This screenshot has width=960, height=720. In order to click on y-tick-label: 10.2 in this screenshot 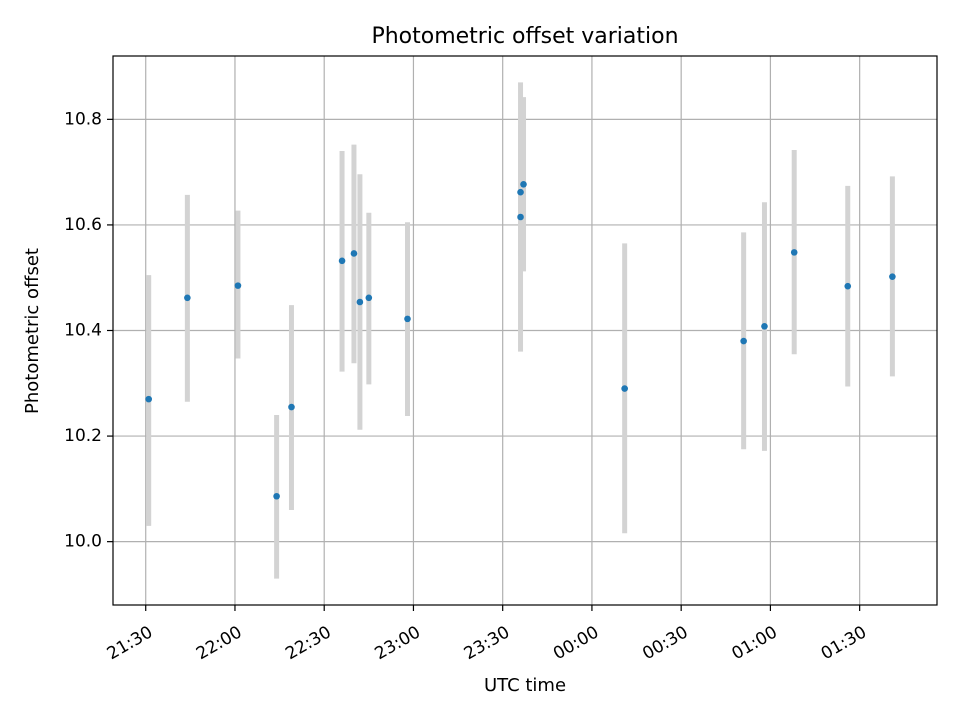, I will do `click(83, 436)`.